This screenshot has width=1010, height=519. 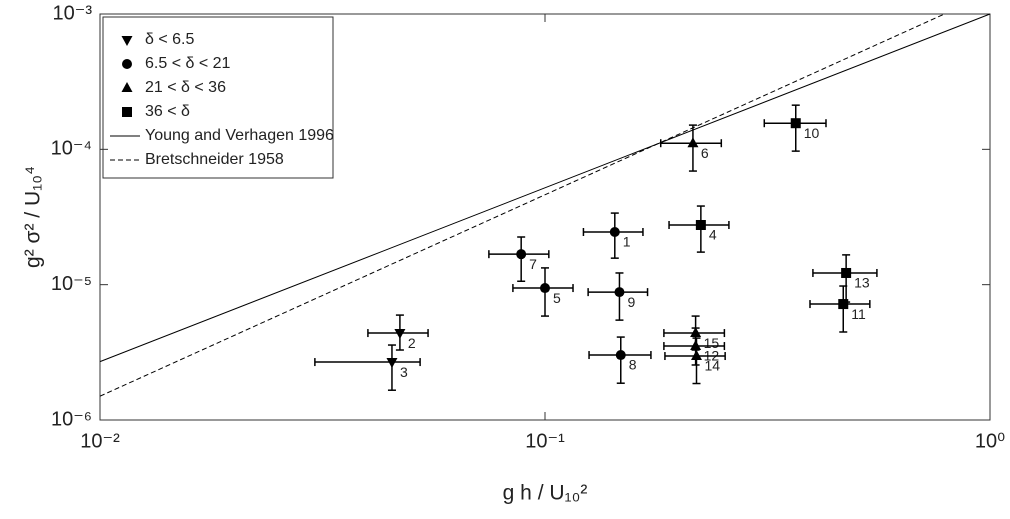 What do you see at coordinates (633, 365) in the screenshot?
I see `point-label: 8` at bounding box center [633, 365].